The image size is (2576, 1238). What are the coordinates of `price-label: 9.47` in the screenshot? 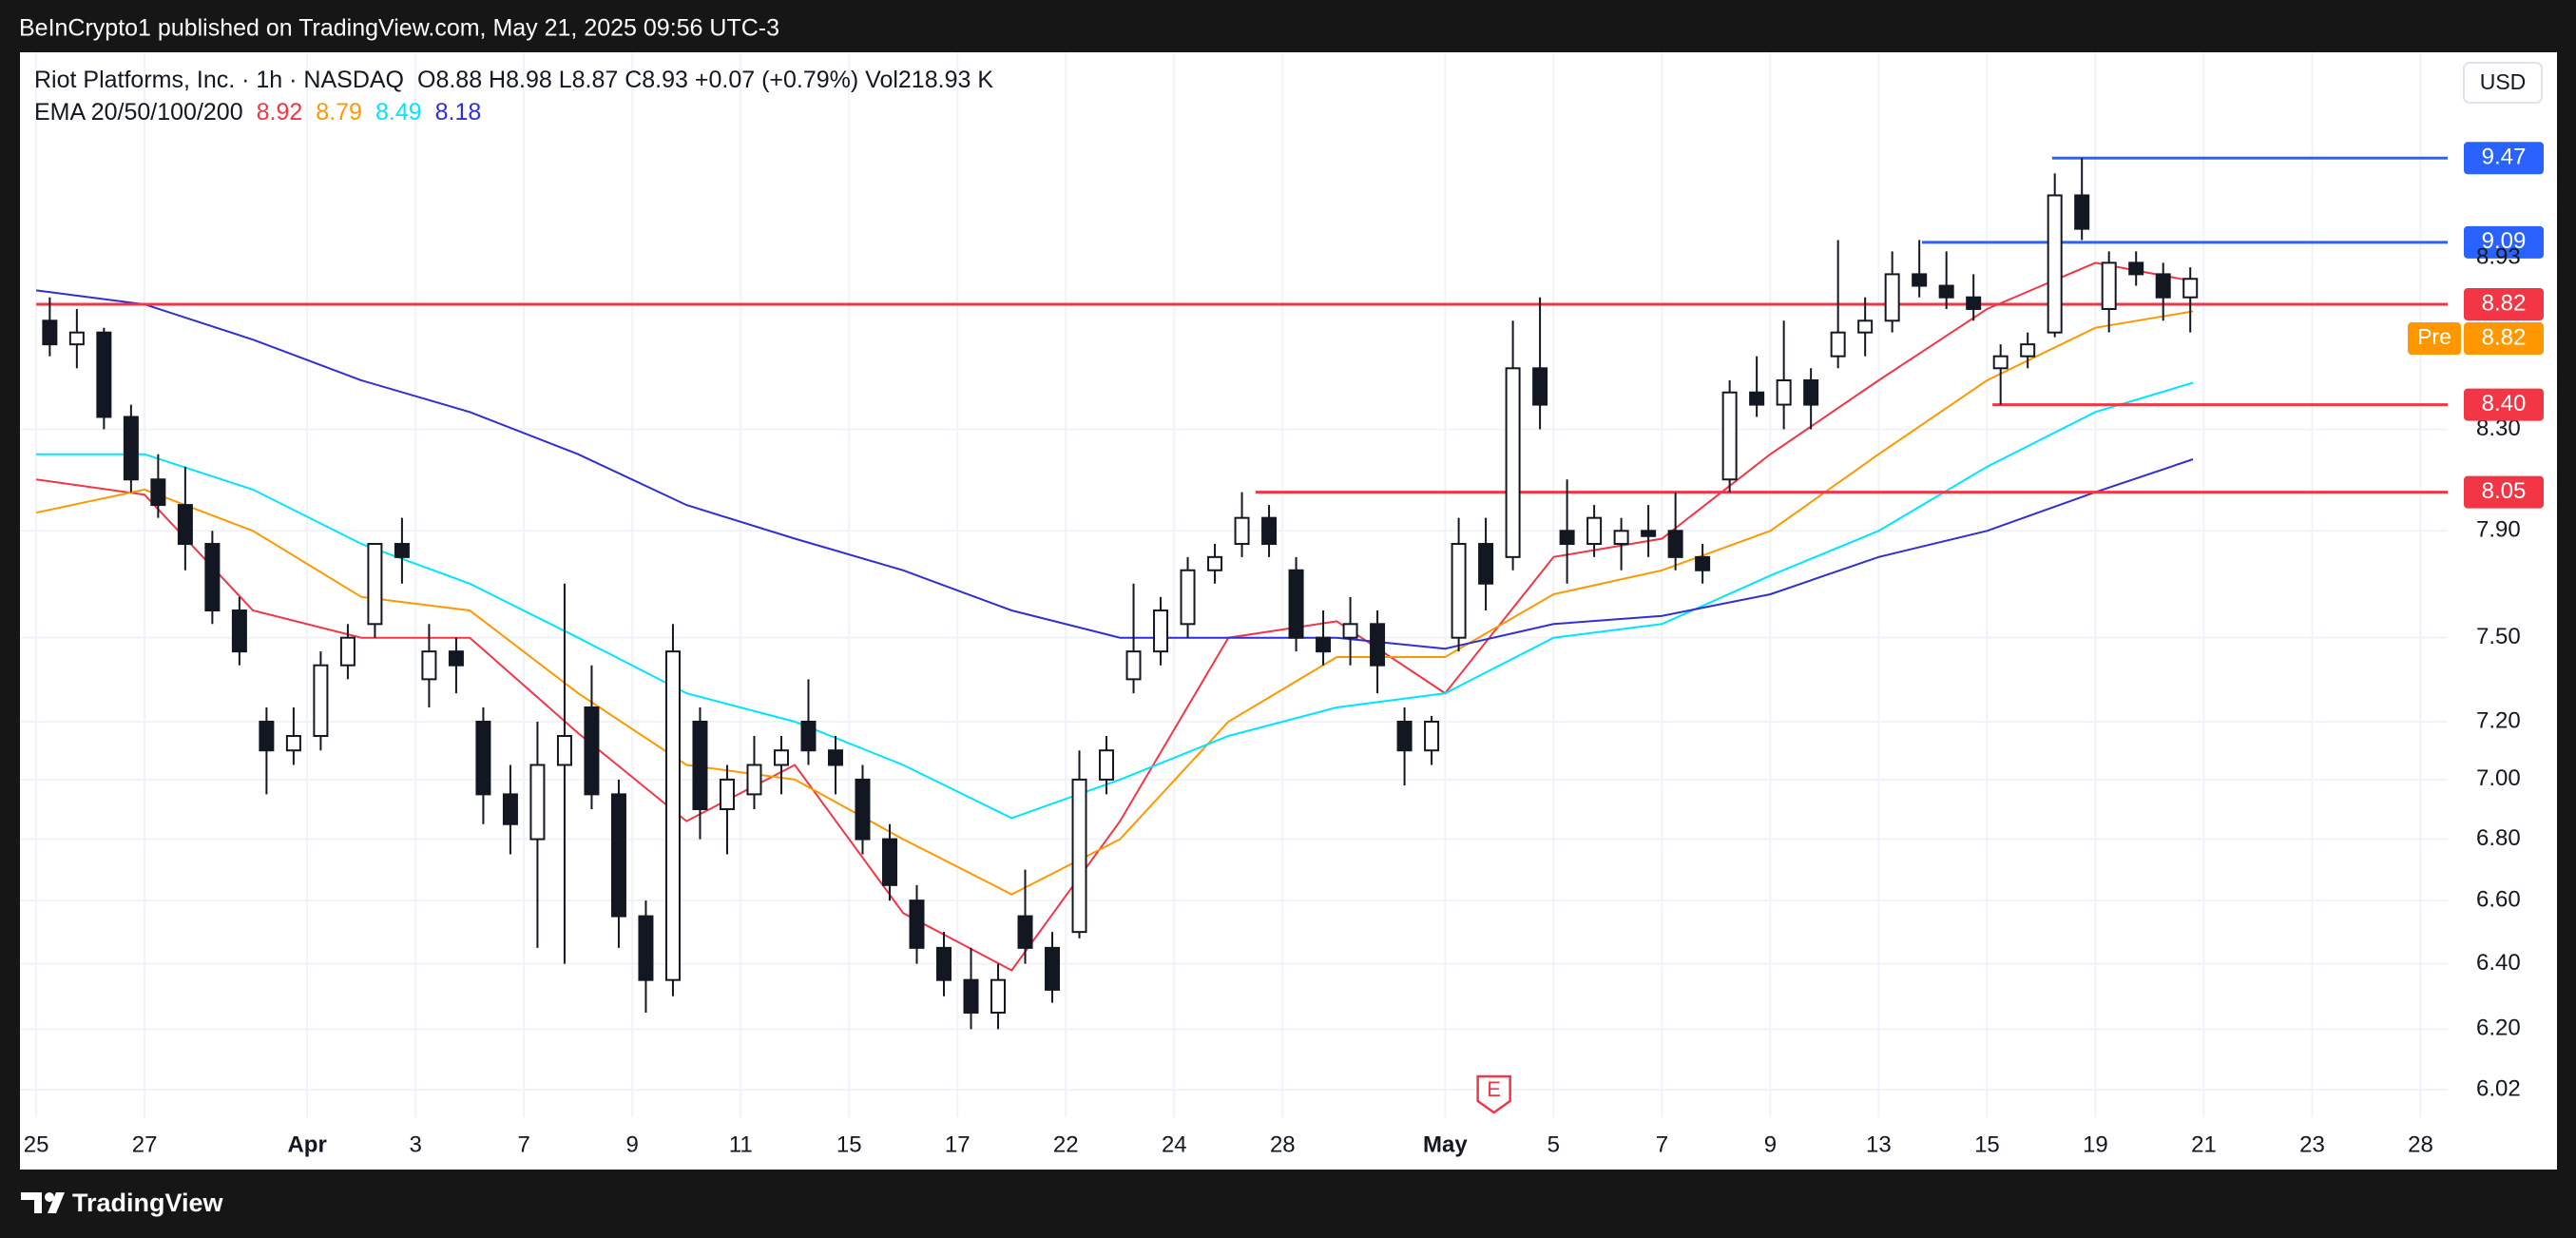 It's located at (2504, 157).